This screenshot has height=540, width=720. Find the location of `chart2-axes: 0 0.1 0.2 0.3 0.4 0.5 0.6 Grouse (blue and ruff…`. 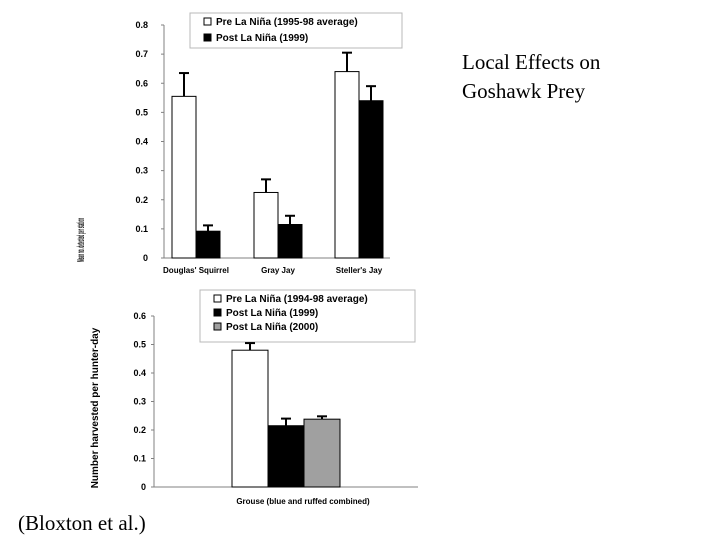

chart2-axes: 0 0.1 0.2 0.3 0.4 0.5 0.6 Grouse (blue and ruff… is located at coordinates (275, 408).